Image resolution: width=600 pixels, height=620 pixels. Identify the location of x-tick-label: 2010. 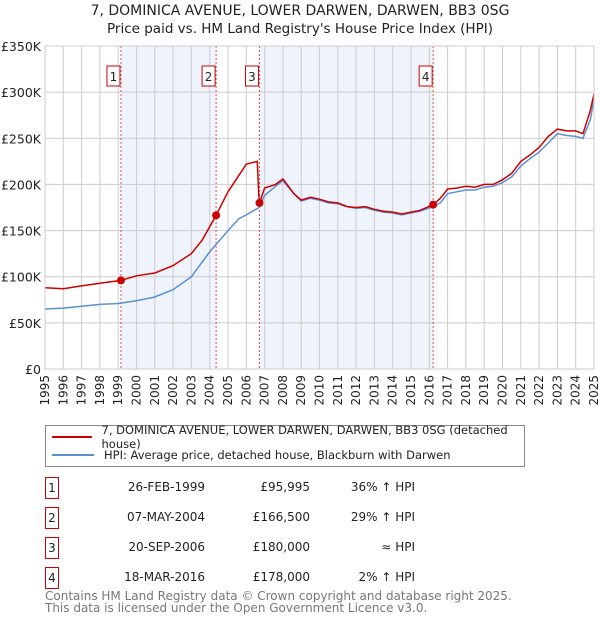
(320, 390).